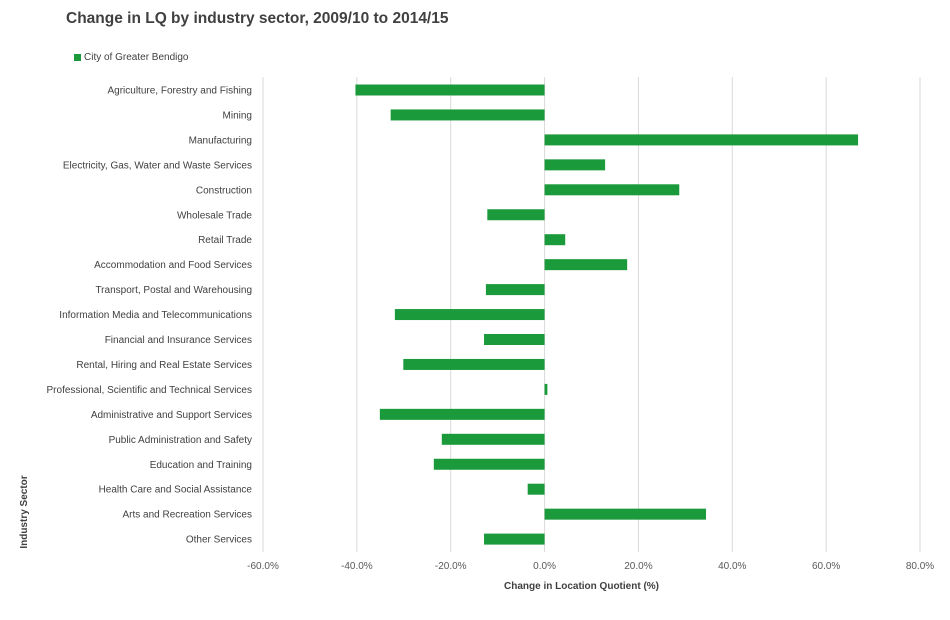  I want to click on category-label: Information Media and Telecommunications, so click(155, 315).